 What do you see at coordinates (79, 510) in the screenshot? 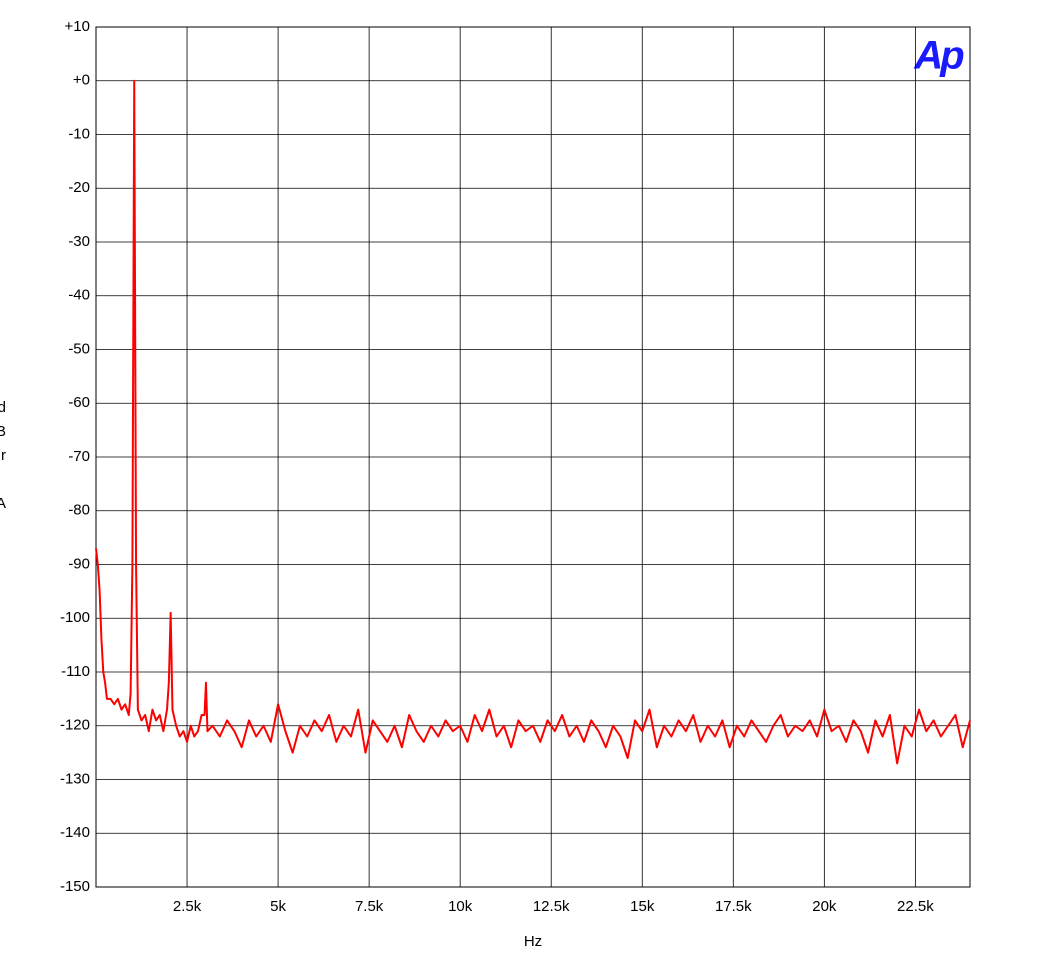
I see `y-tick-label: -80` at bounding box center [79, 510].